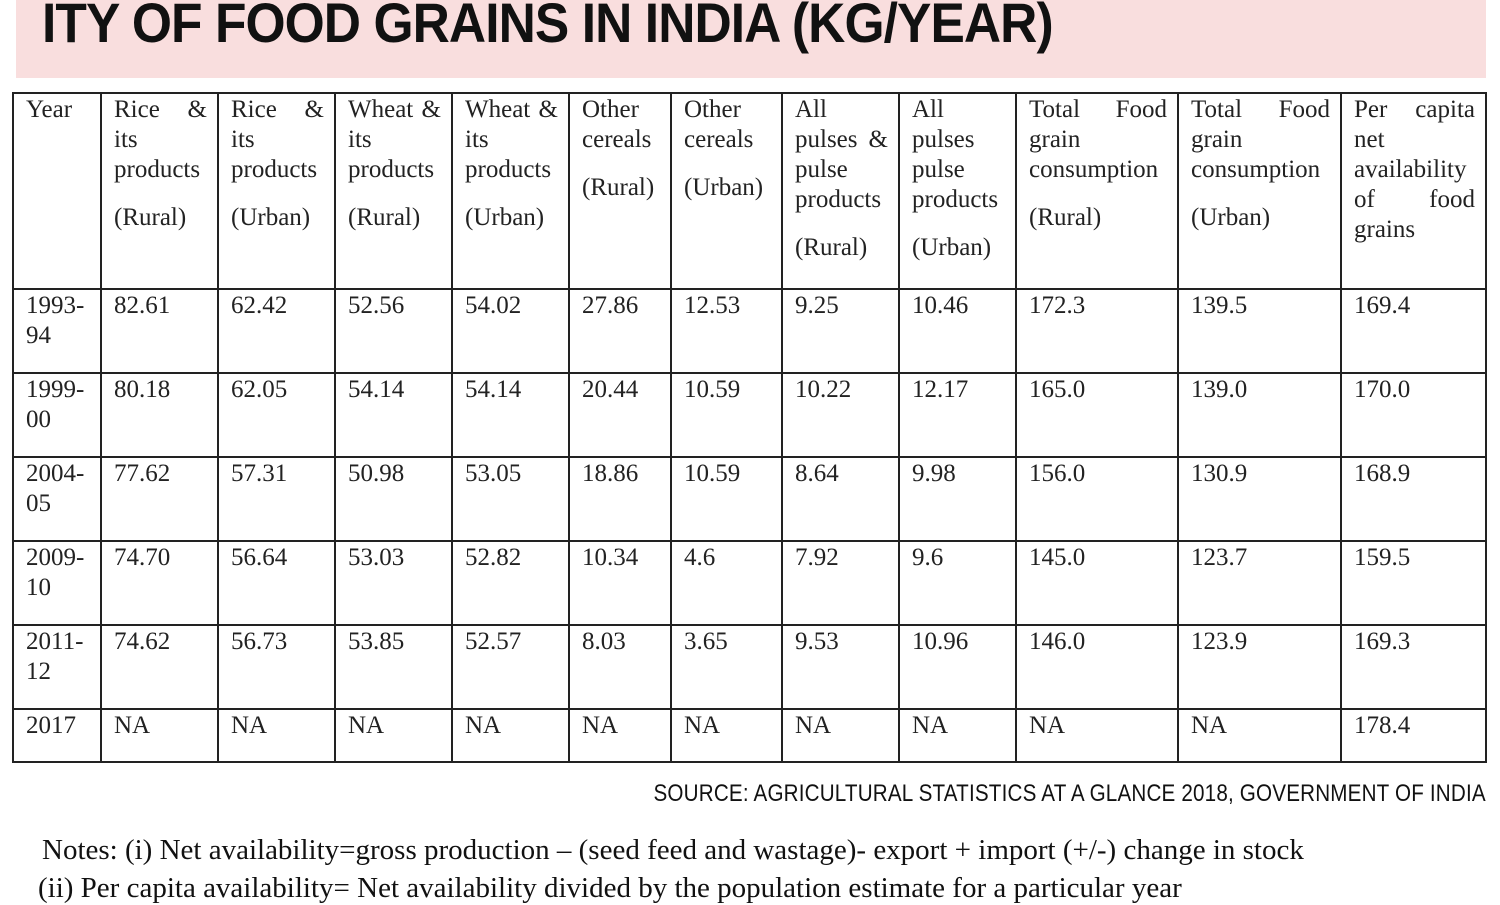 This screenshot has height=905, width=1500. Describe the element at coordinates (726, 583) in the screenshot. I see `table-cell: 4.6` at that location.